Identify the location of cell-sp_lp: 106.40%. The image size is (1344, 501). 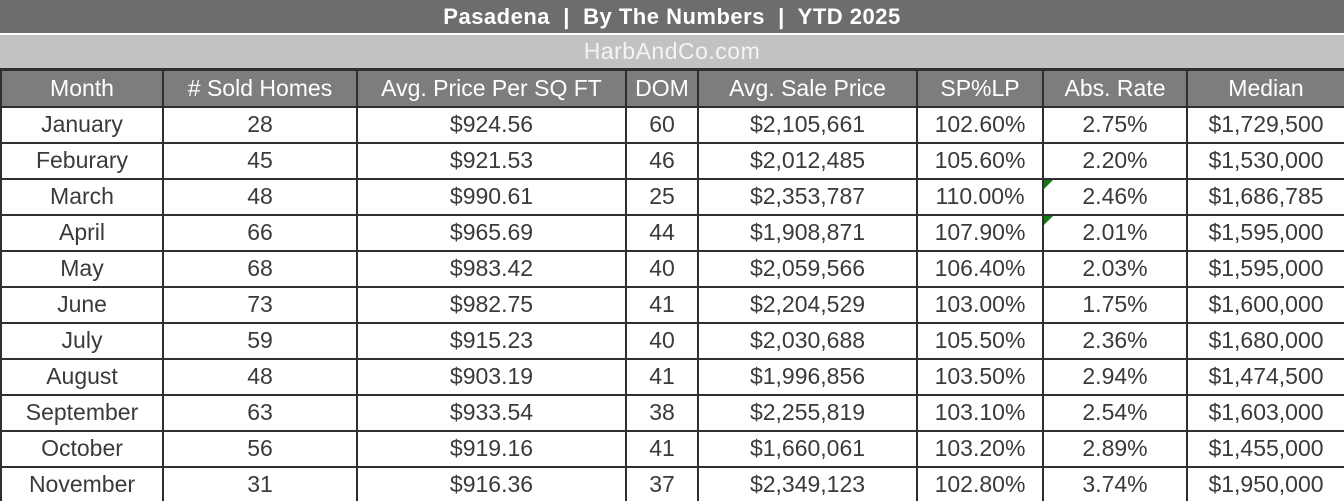
(980, 268).